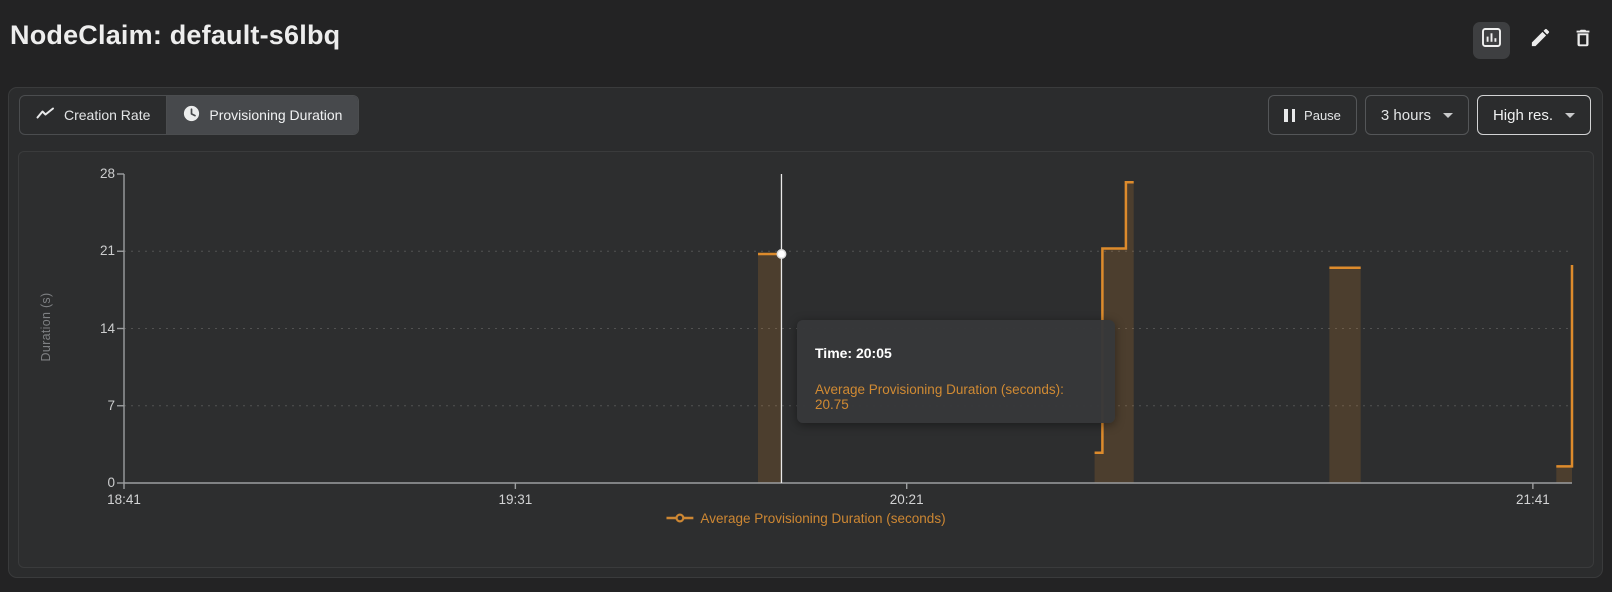  I want to click on pencil-icon, so click(1540, 40).